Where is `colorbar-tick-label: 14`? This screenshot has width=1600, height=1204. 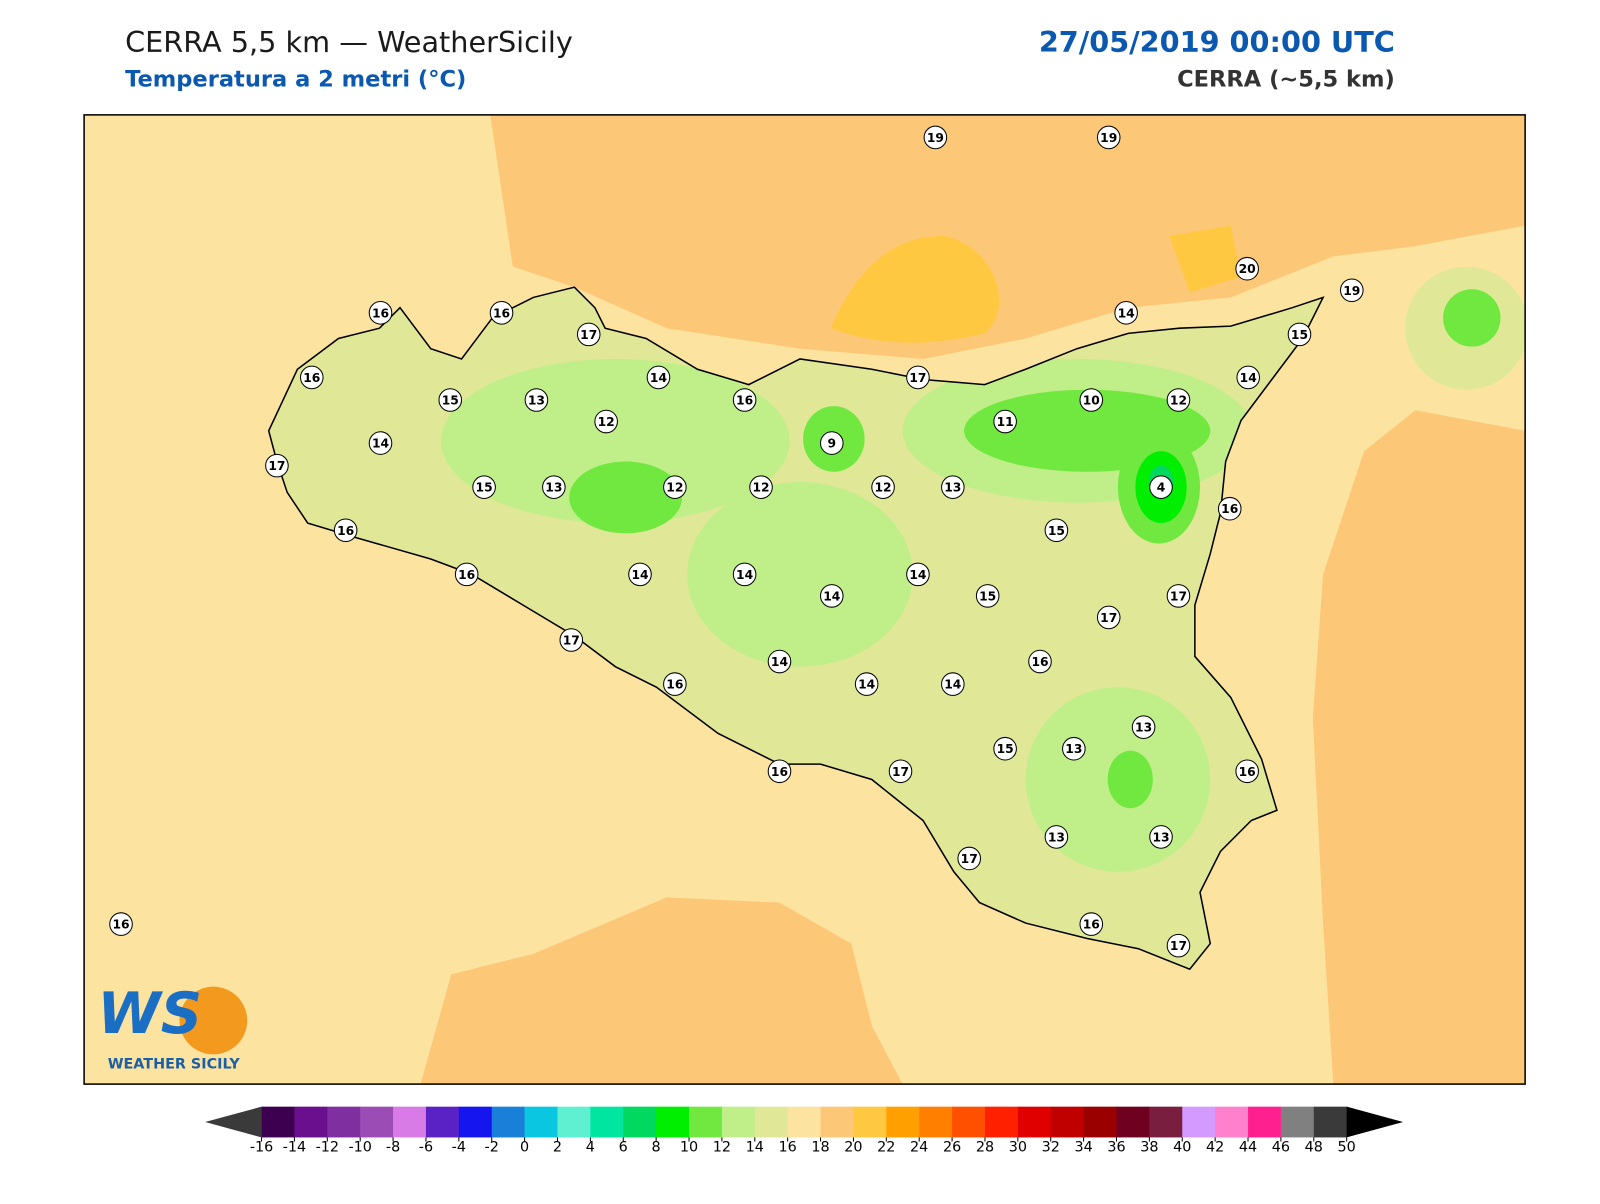 colorbar-tick-label: 14 is located at coordinates (755, 1148).